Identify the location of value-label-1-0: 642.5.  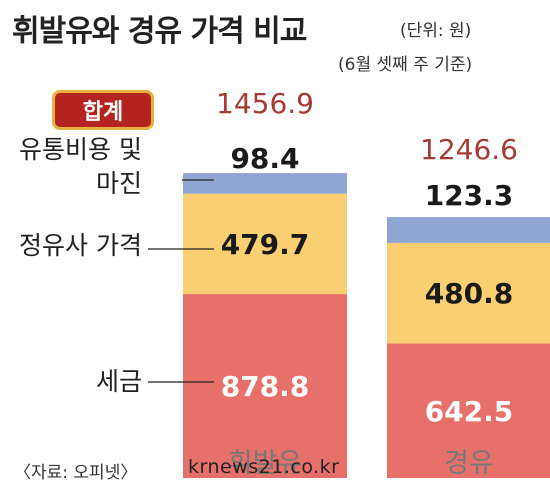
(469, 411).